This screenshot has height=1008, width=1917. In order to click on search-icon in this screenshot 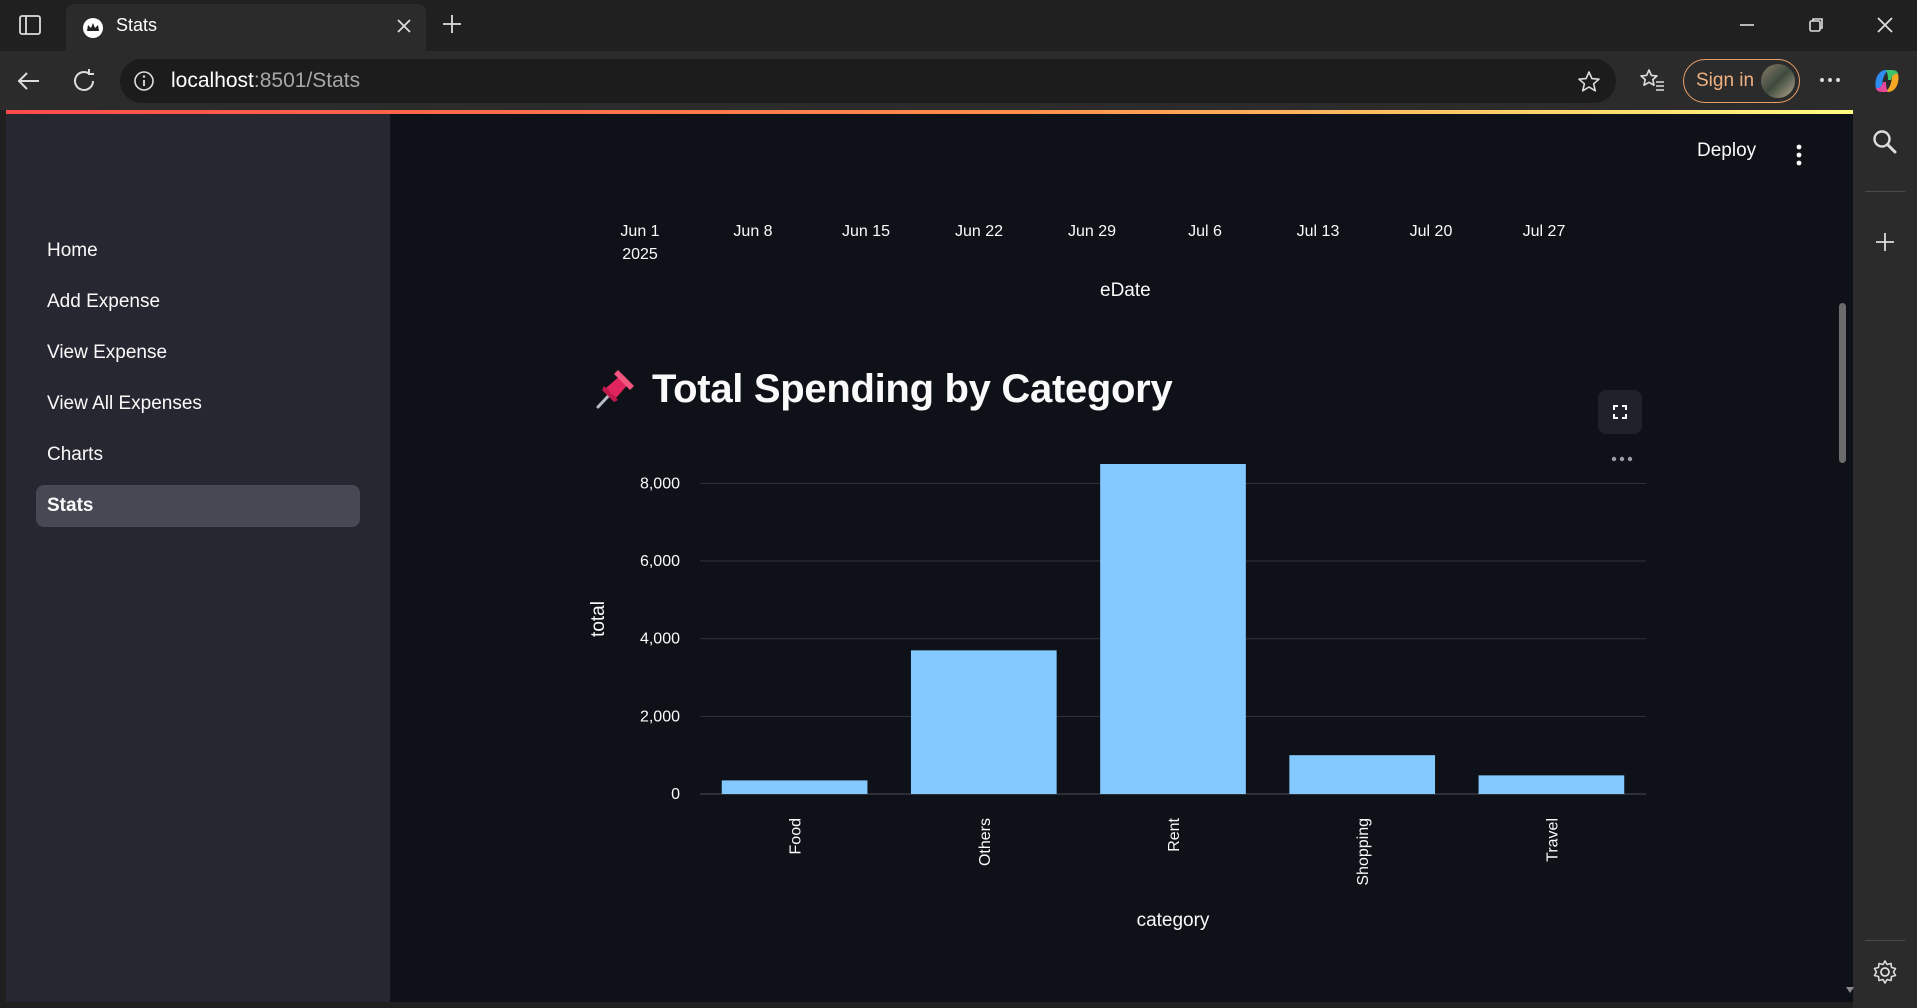, I will do `click(1885, 142)`.